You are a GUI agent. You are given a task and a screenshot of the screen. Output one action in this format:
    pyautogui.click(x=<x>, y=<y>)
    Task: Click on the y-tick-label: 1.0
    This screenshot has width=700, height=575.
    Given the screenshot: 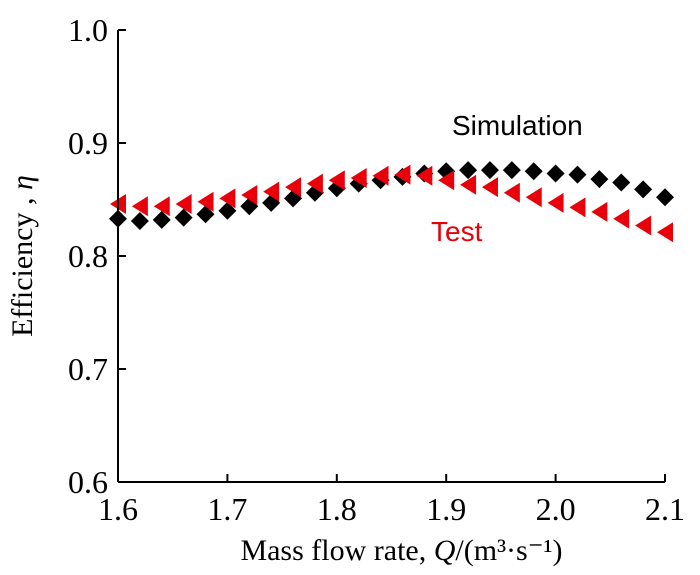 What is the action you would take?
    pyautogui.click(x=88, y=30)
    